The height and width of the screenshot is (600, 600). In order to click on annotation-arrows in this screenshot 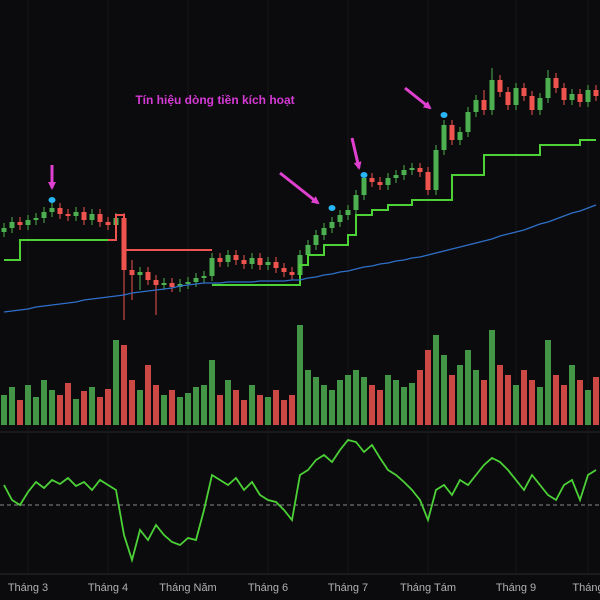, I will do `click(240, 145)`.